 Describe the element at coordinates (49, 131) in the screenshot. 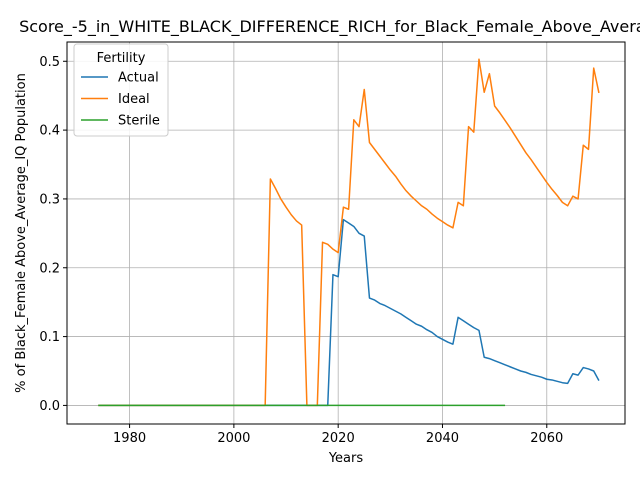

I see `y-tick-label: 0.4` at that location.